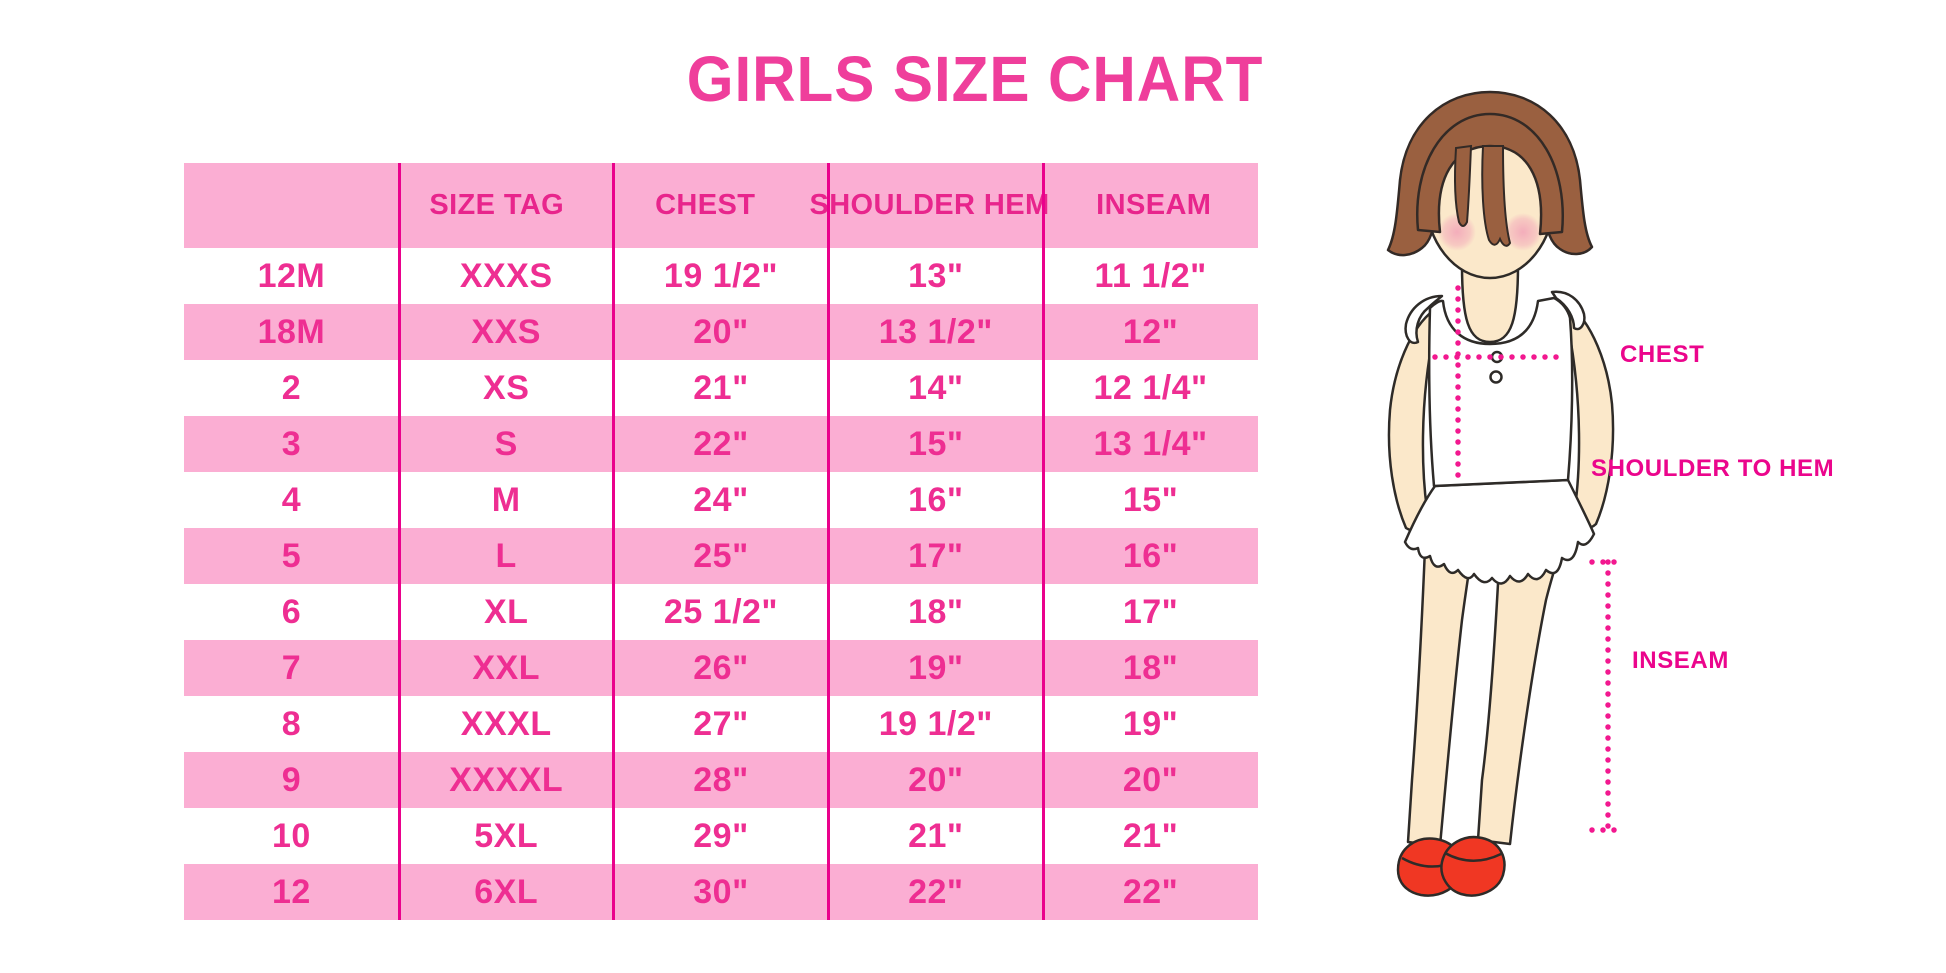 Image resolution: width=1946 pixels, height=973 pixels. I want to click on cell-inseam: 20", so click(1150, 779).